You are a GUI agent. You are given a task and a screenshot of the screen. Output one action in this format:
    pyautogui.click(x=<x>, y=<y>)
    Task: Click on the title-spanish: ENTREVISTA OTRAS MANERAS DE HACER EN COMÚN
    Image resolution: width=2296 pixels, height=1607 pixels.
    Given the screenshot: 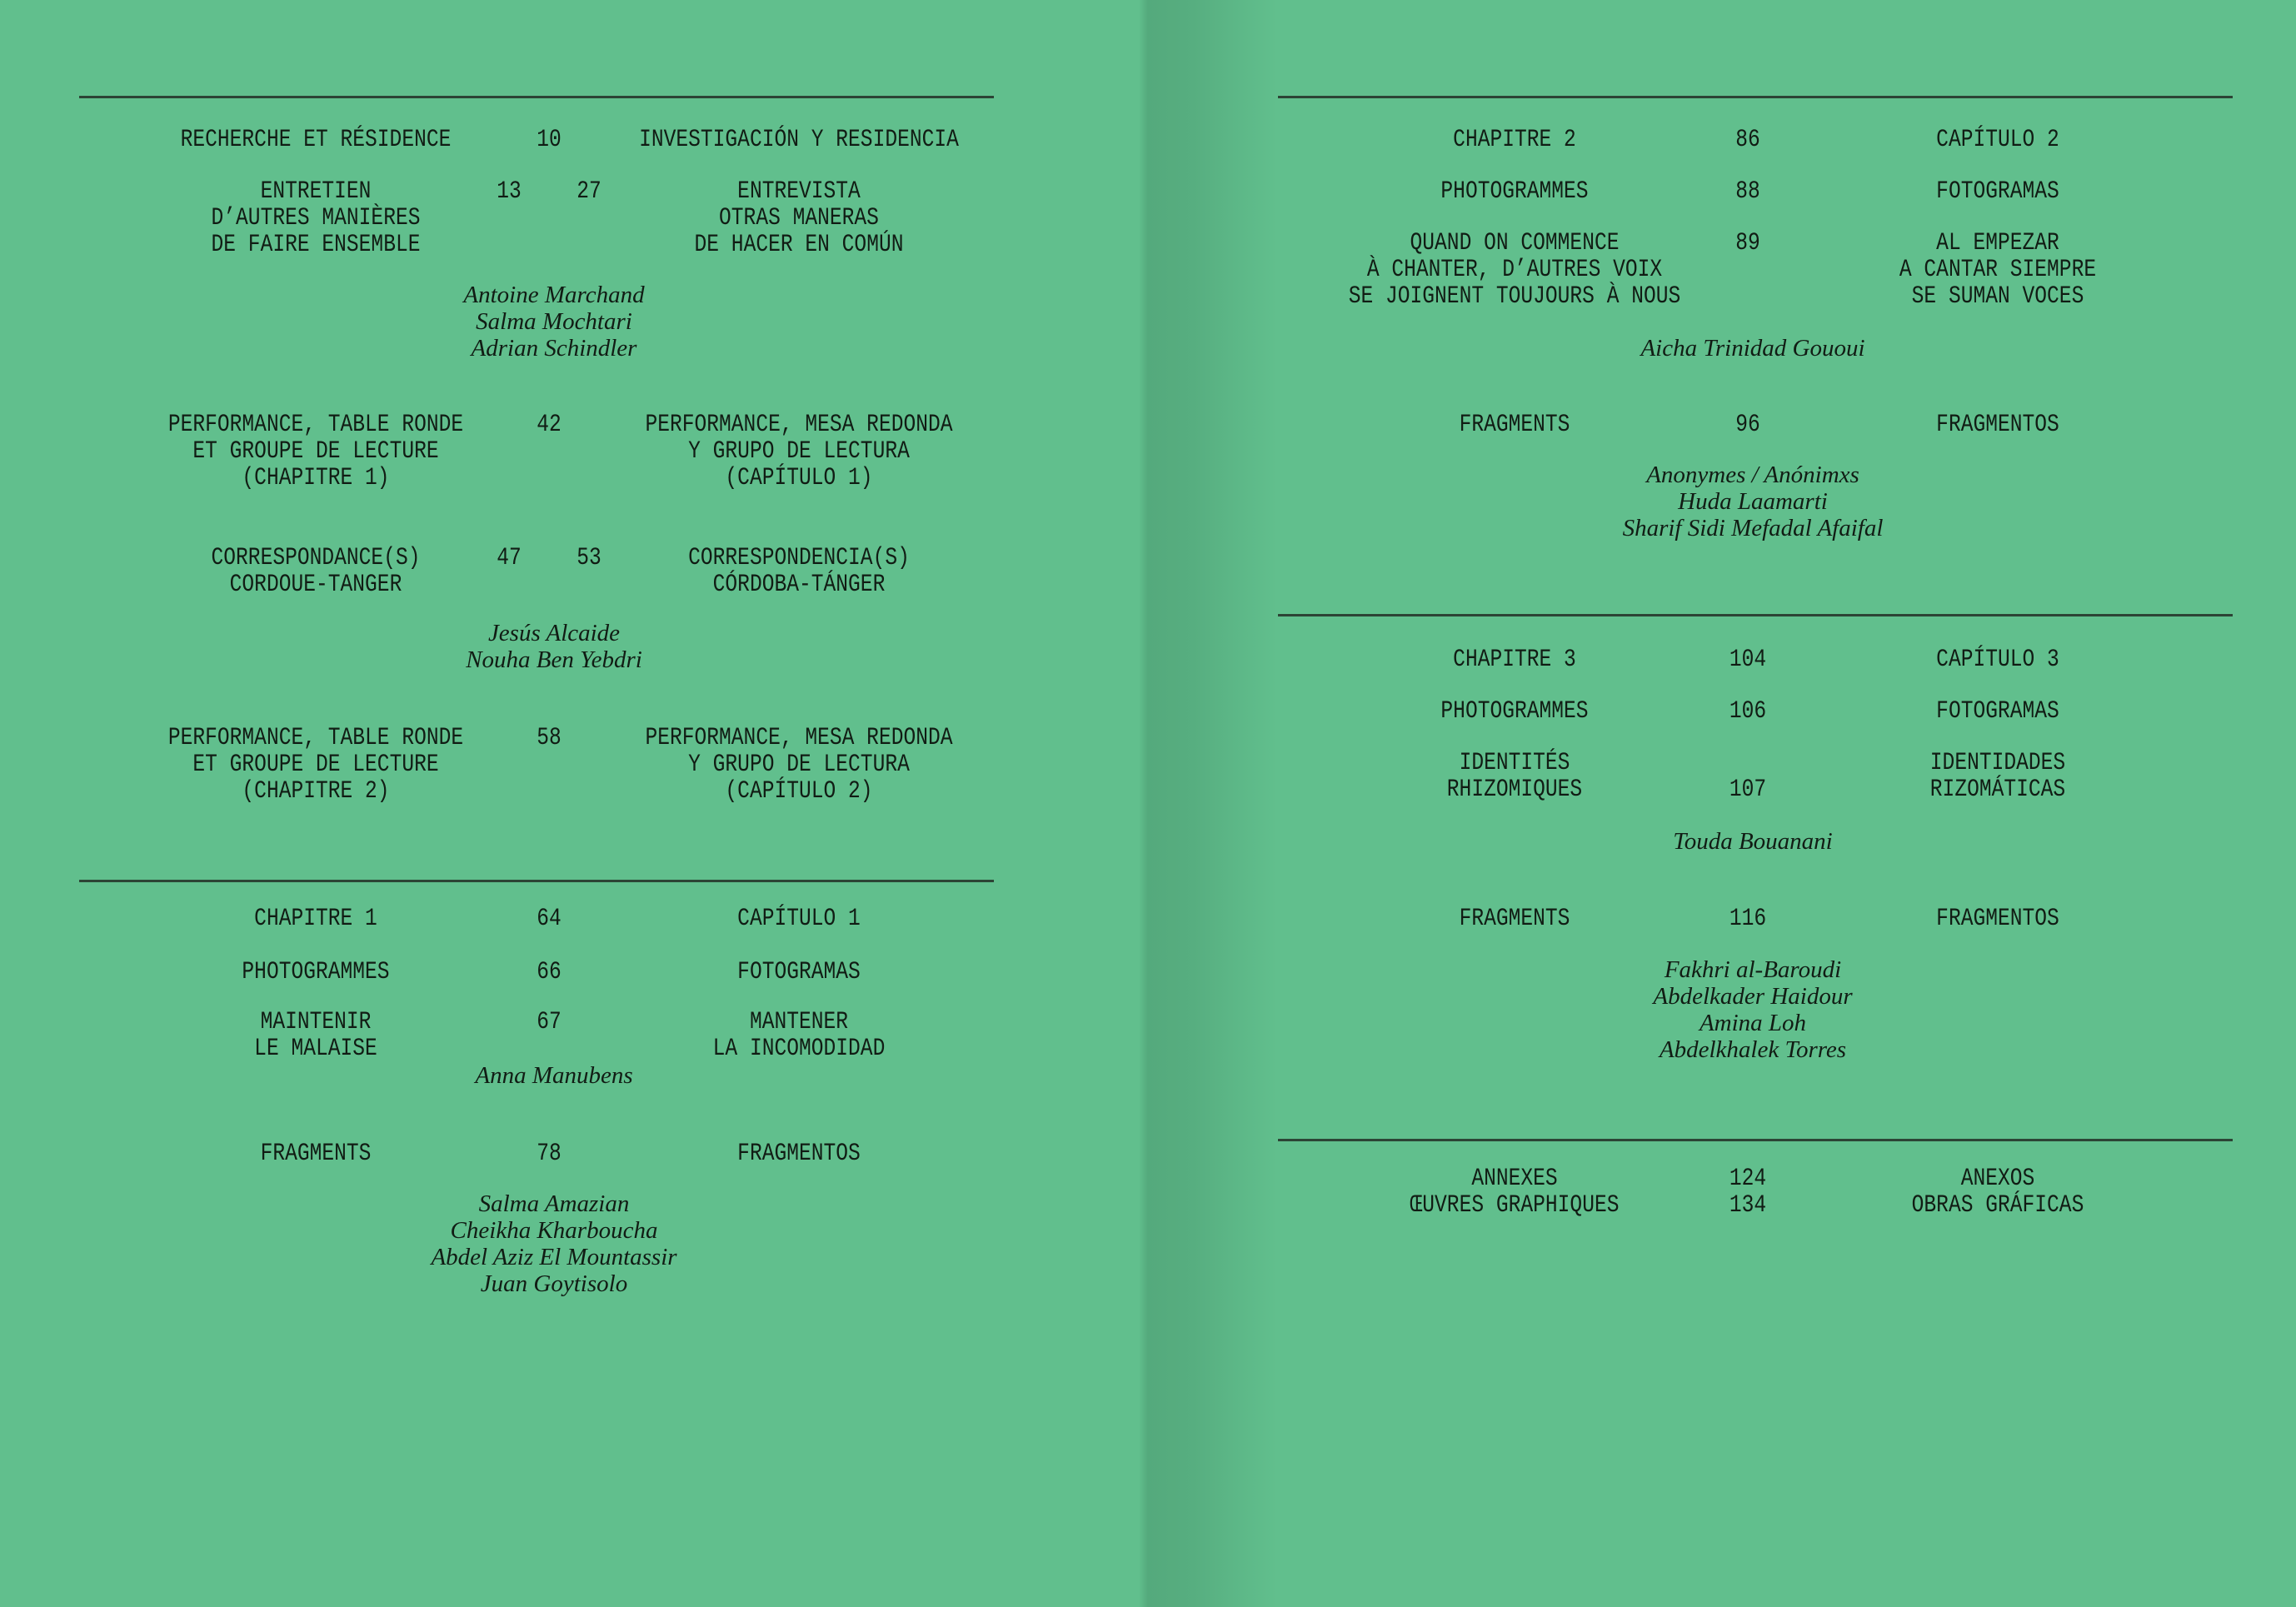 What is the action you would take?
    pyautogui.click(x=799, y=218)
    